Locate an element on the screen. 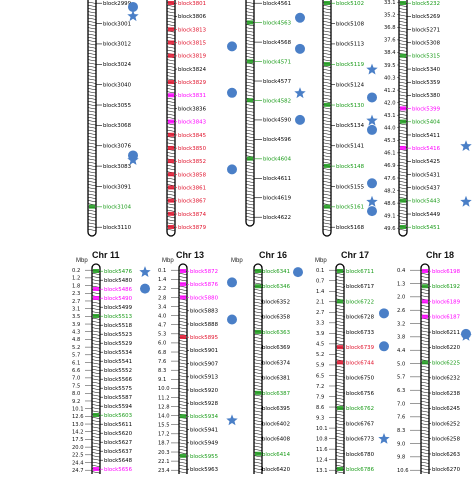  chr-18-tick-label: 0.4 is located at coordinates (401, 271).